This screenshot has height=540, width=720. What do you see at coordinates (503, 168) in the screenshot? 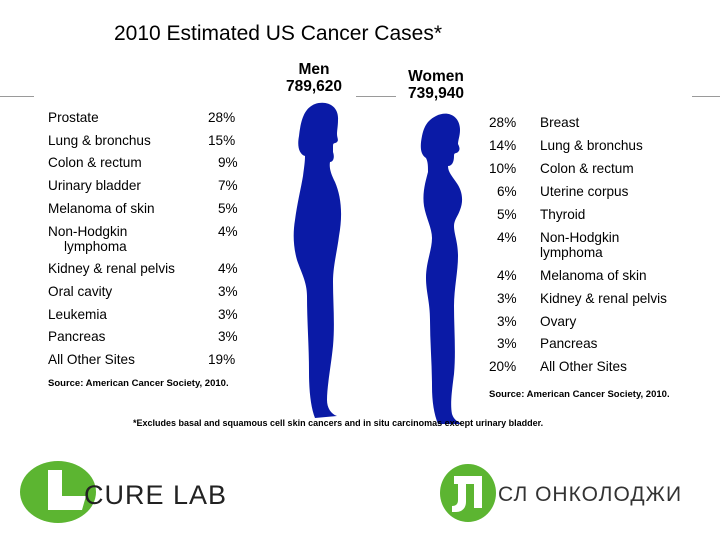
I see `women-pct: 10%` at bounding box center [503, 168].